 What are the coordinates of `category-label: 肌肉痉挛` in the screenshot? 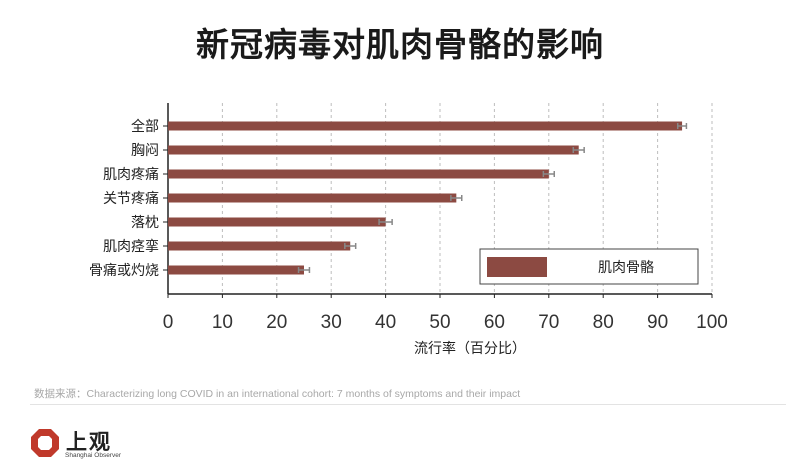 It's located at (131, 246).